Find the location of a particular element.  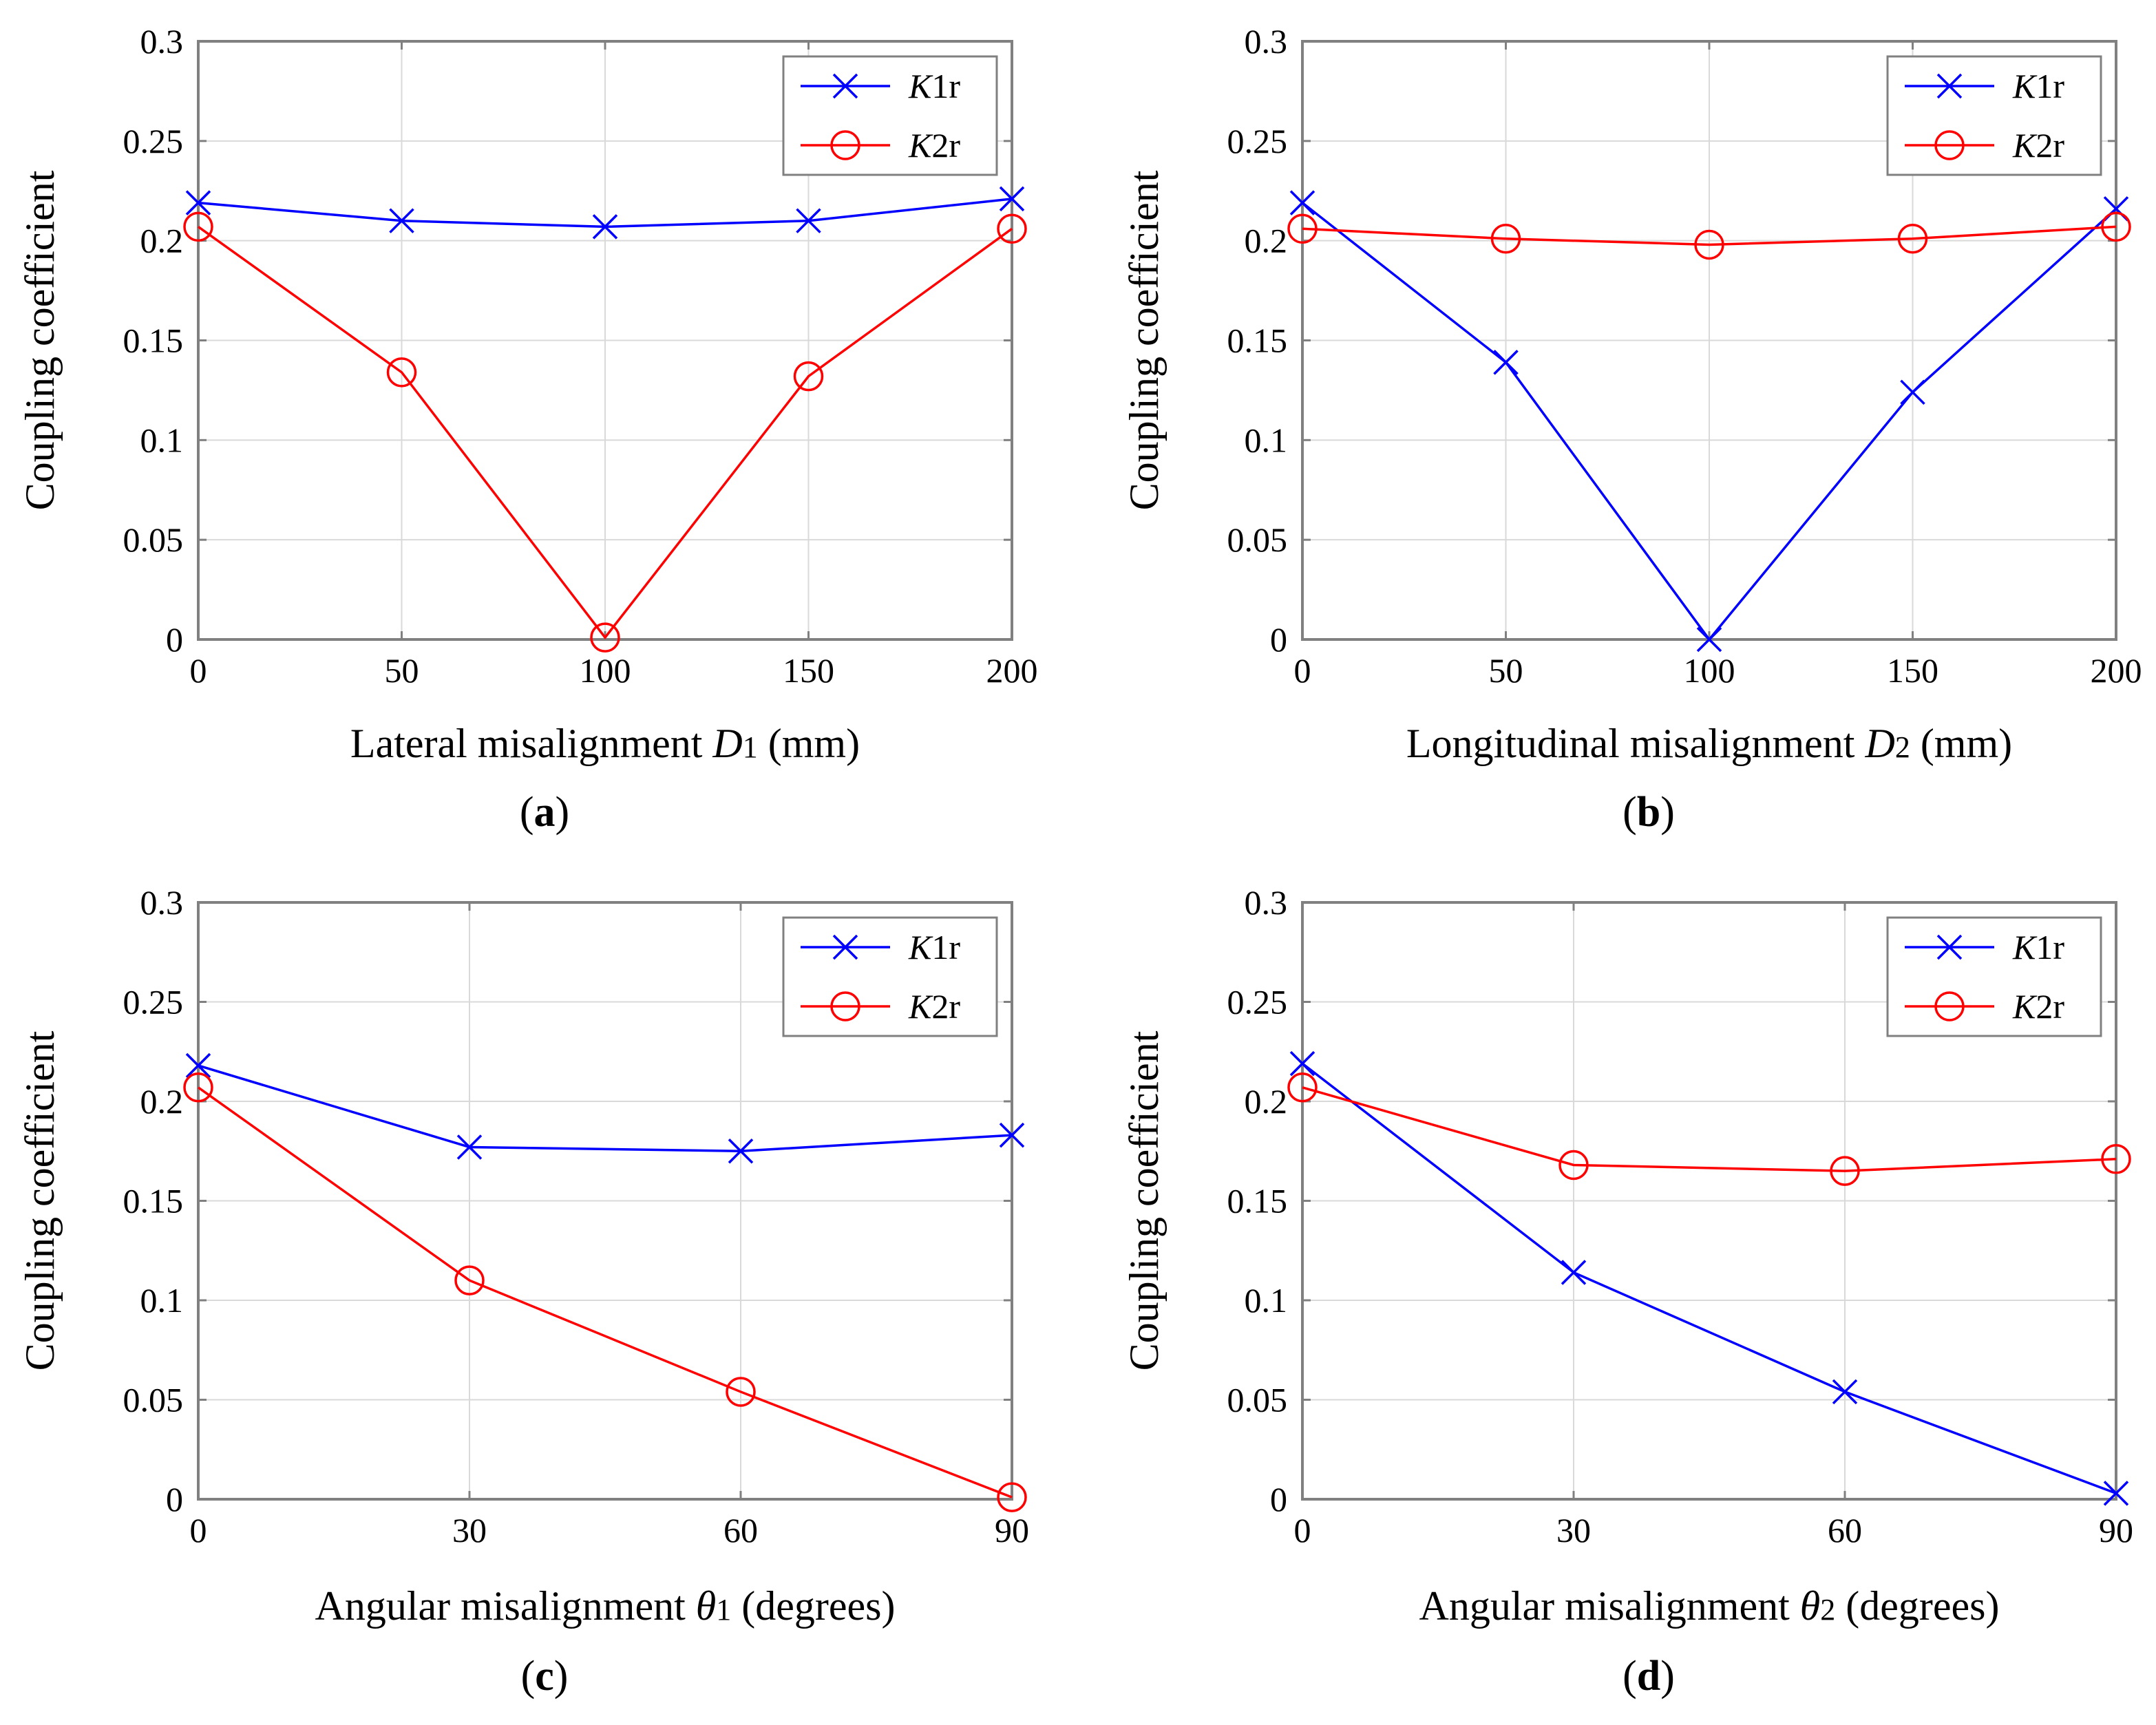

x-axis-label-variable: θ is located at coordinates (706, 1606).